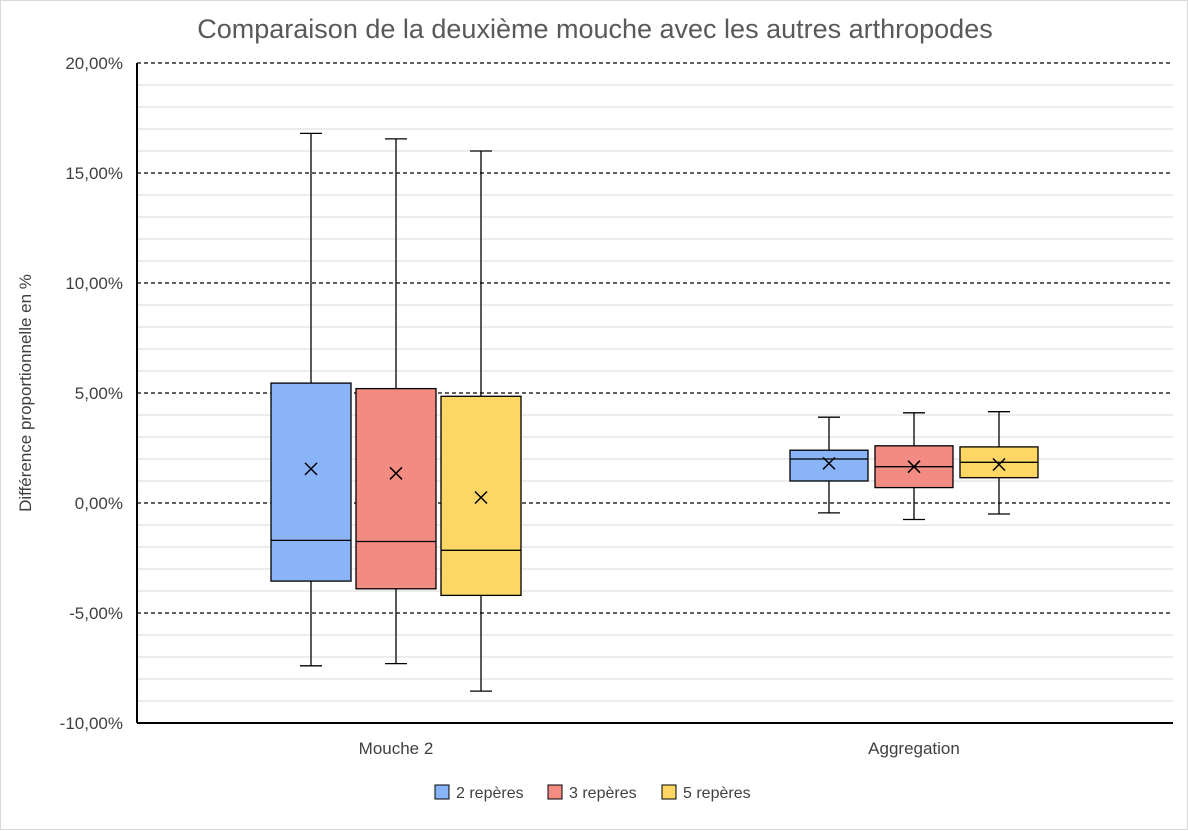 Image resolution: width=1188 pixels, height=831 pixels. What do you see at coordinates (94, 283) in the screenshot?
I see `y-tick-label: 10,00%` at bounding box center [94, 283].